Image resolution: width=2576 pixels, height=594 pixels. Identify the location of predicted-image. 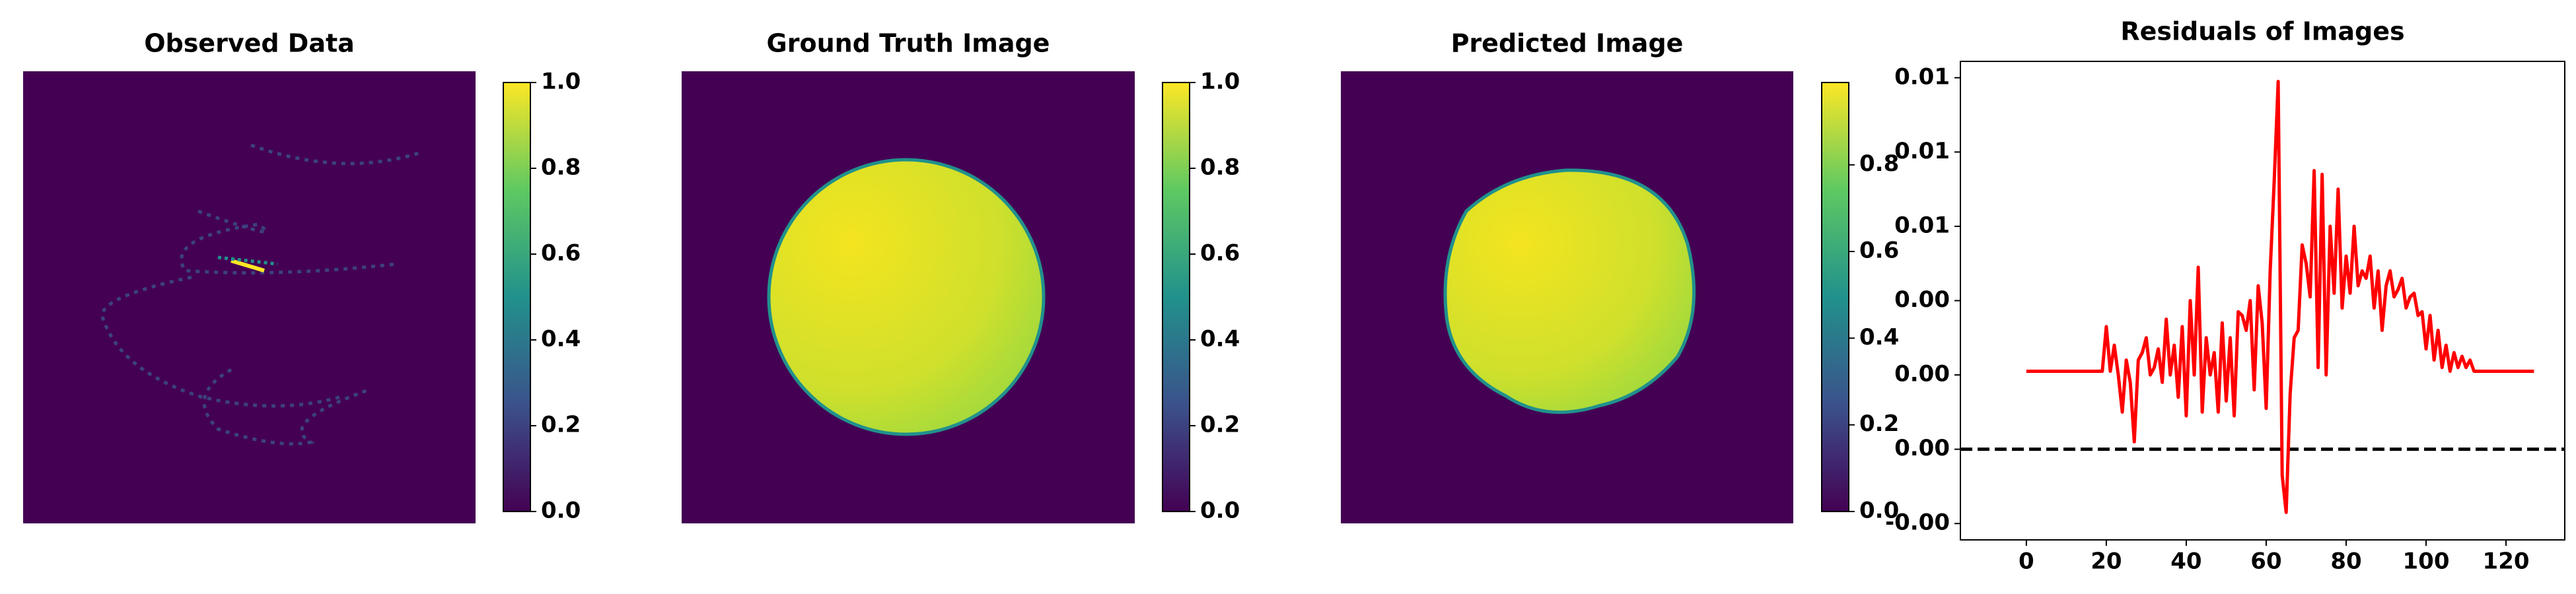
(1567, 297).